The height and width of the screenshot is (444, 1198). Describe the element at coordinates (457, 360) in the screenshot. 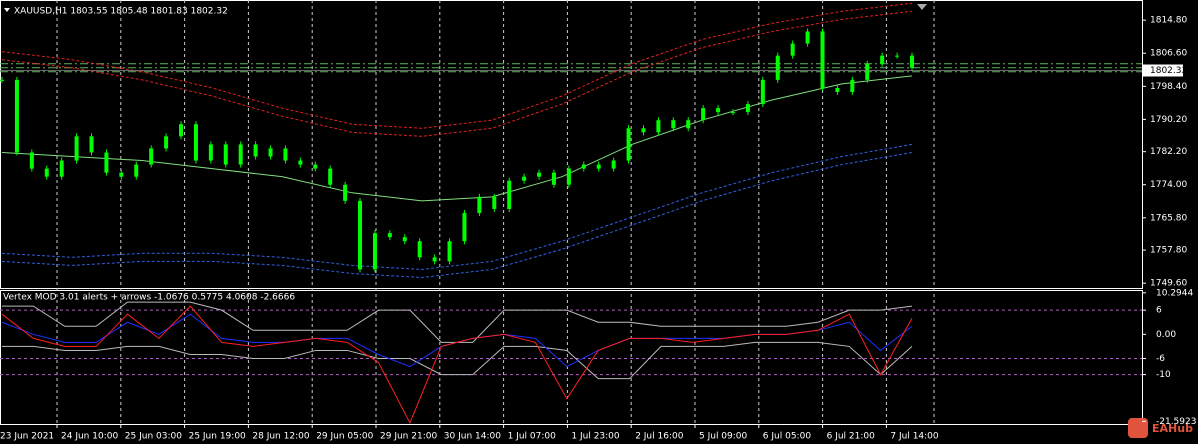

I see `indicator-band-lower` at that location.